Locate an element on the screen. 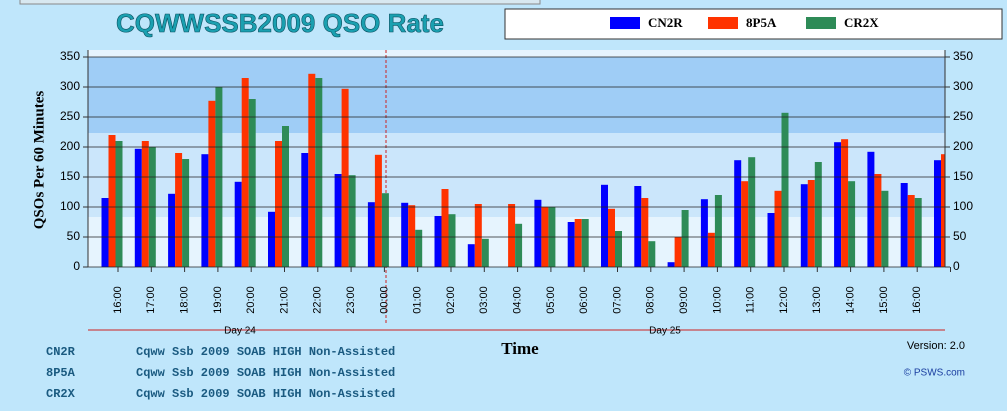  y-tick-label: 350 is located at coordinates (70, 56).